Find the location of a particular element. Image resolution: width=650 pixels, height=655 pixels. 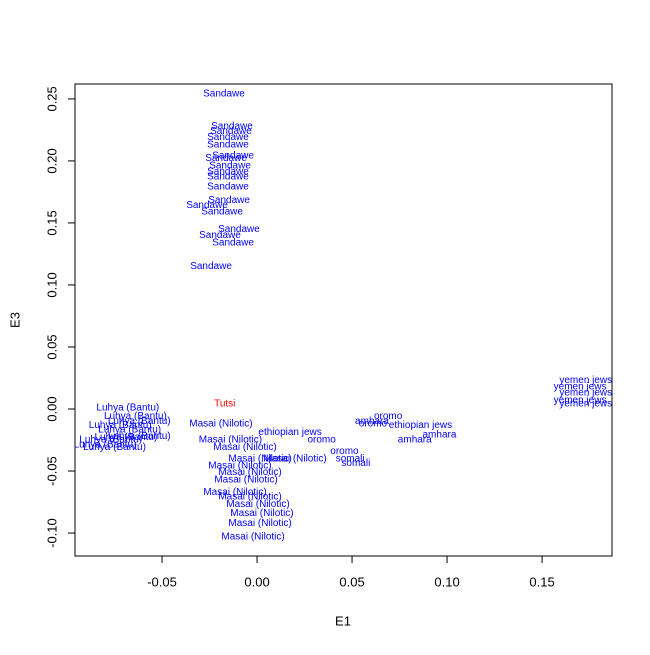

y-tick-label: -0.10 is located at coordinates (51, 533).